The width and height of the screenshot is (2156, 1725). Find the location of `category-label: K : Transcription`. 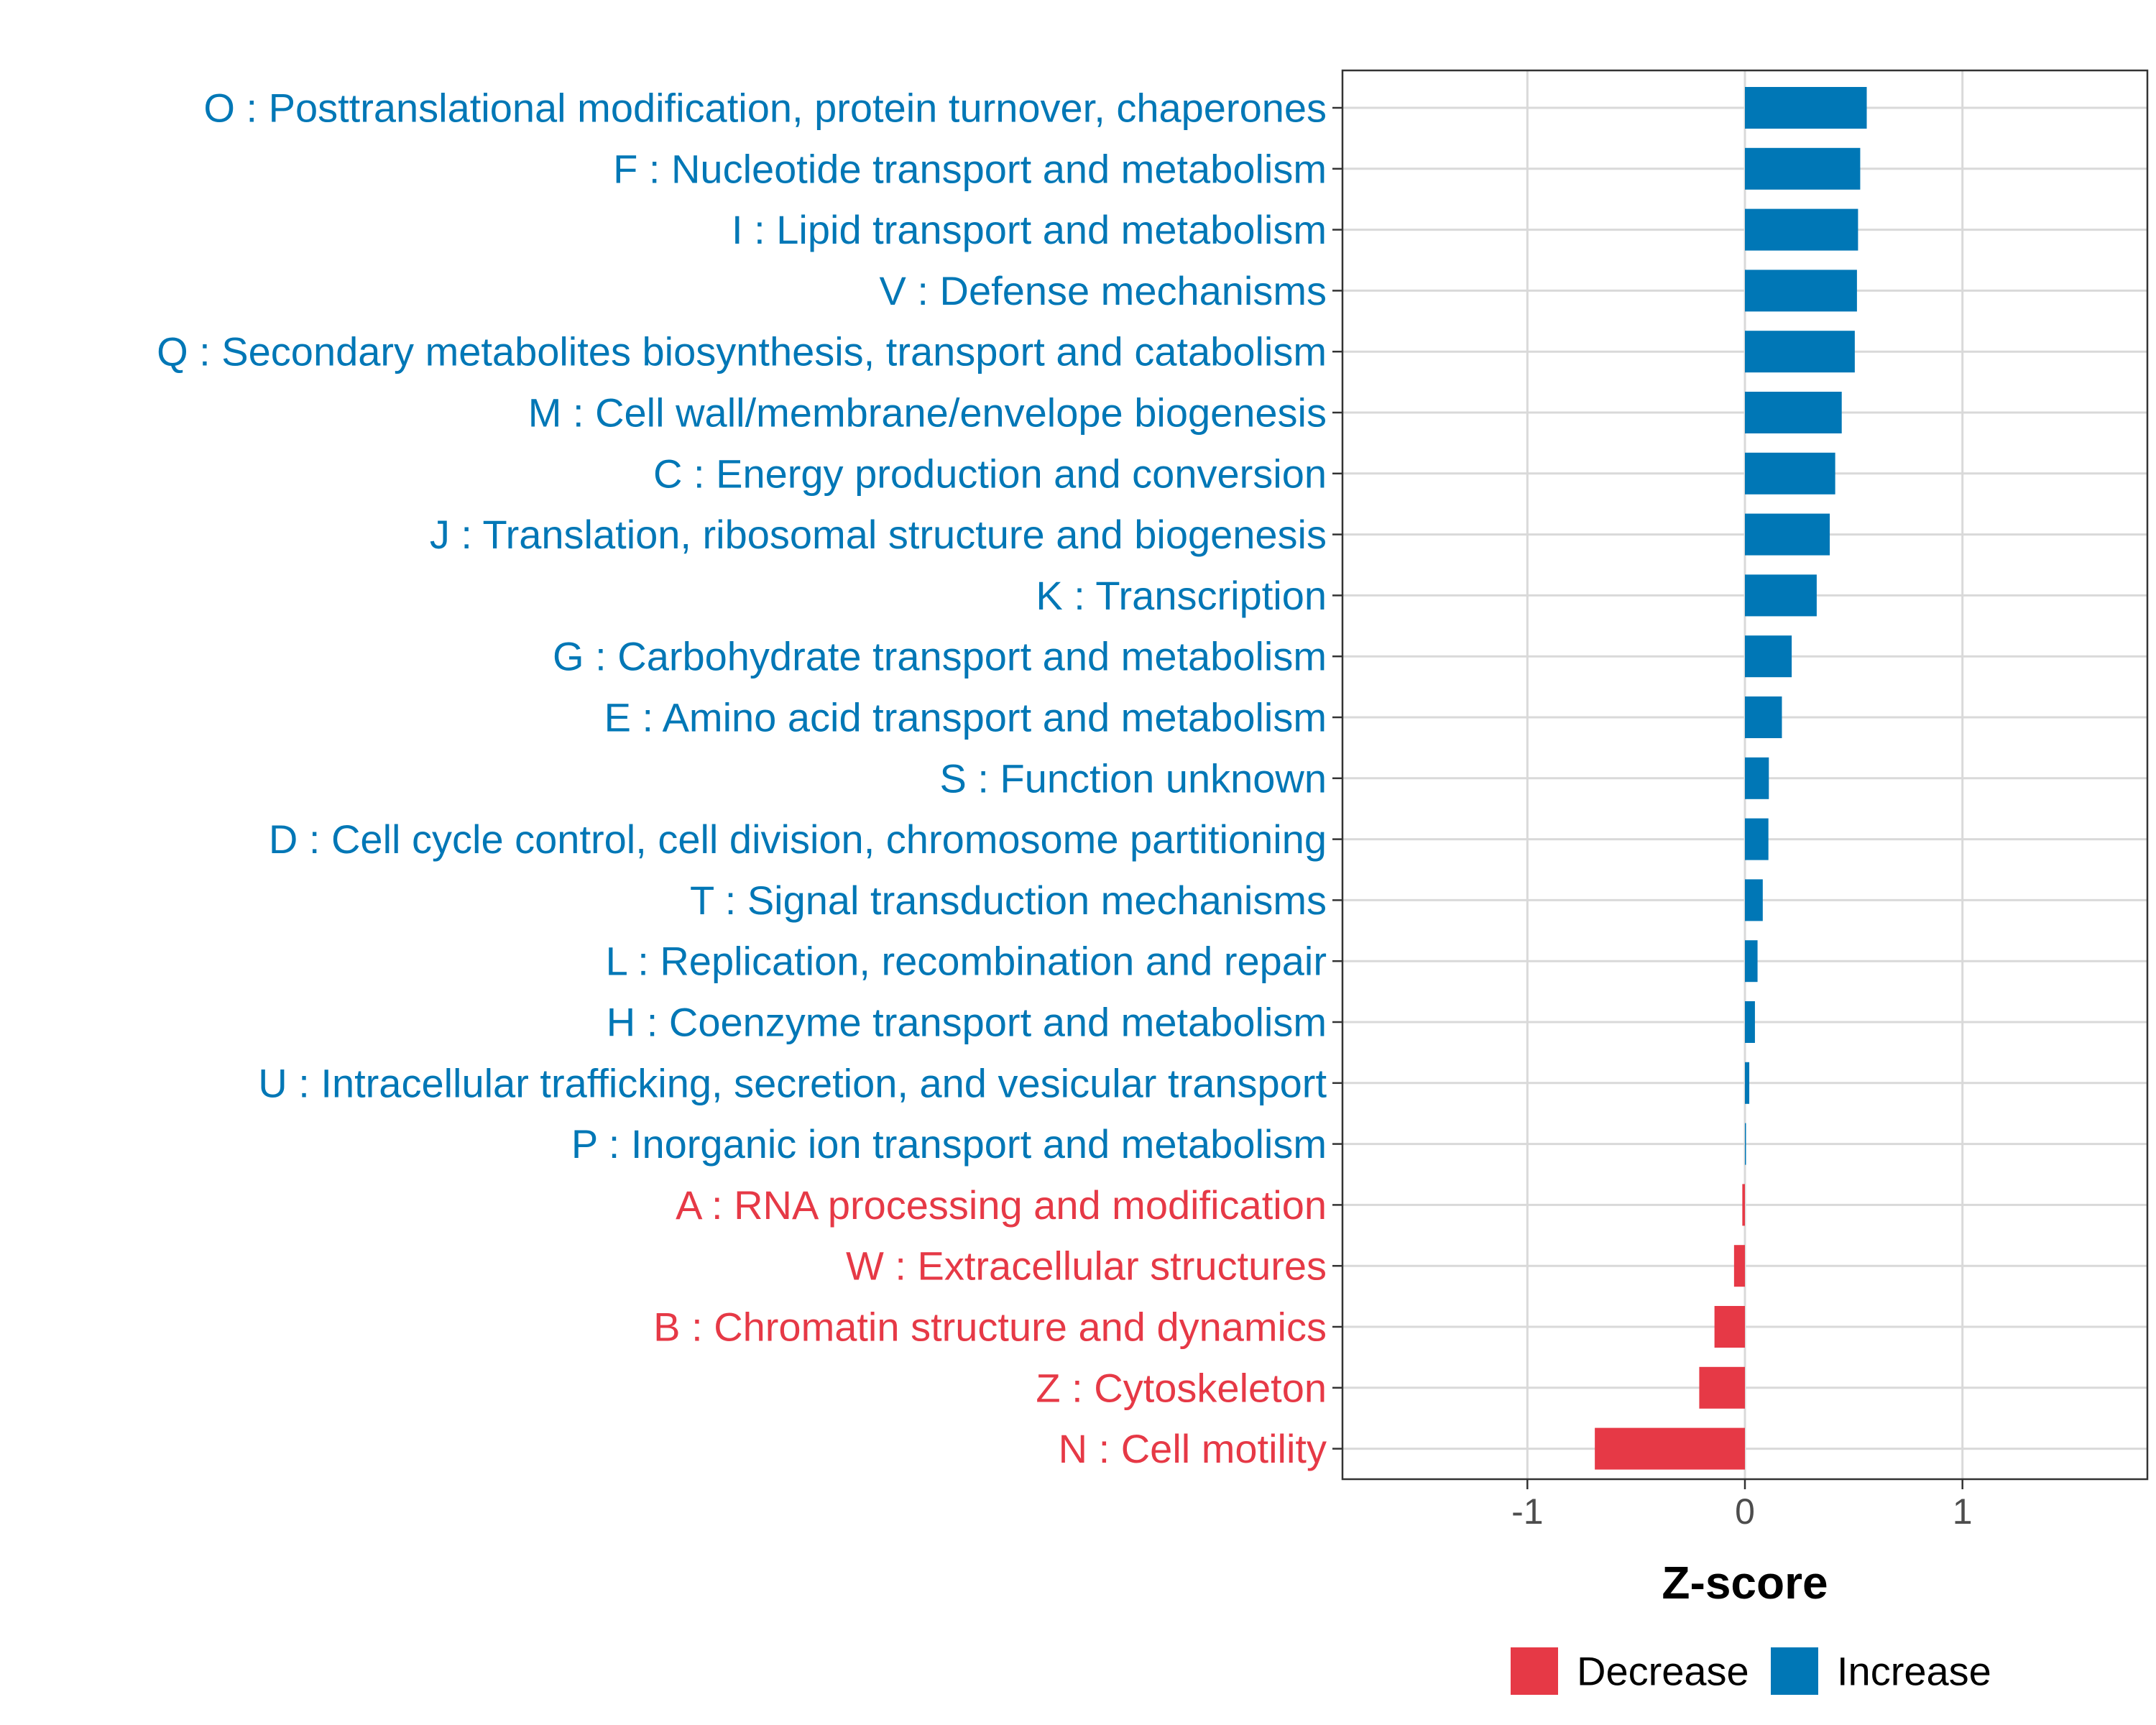

category-label: K : Transcription is located at coordinates (1181, 595).